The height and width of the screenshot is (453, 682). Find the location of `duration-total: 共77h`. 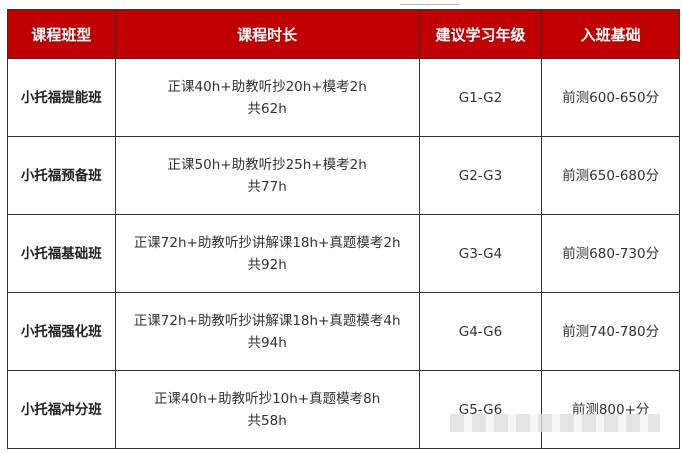

duration-total: 共77h is located at coordinates (267, 186).